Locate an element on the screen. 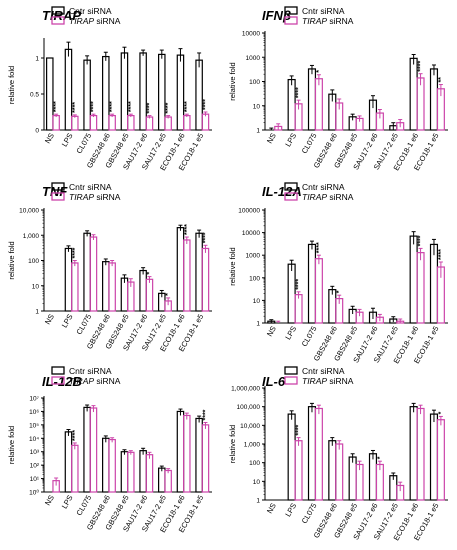 Image resolution: width=457 pixels, height=550 pixels. legend-knockdown-gene: TIRAP is located at coordinates (81, 197).